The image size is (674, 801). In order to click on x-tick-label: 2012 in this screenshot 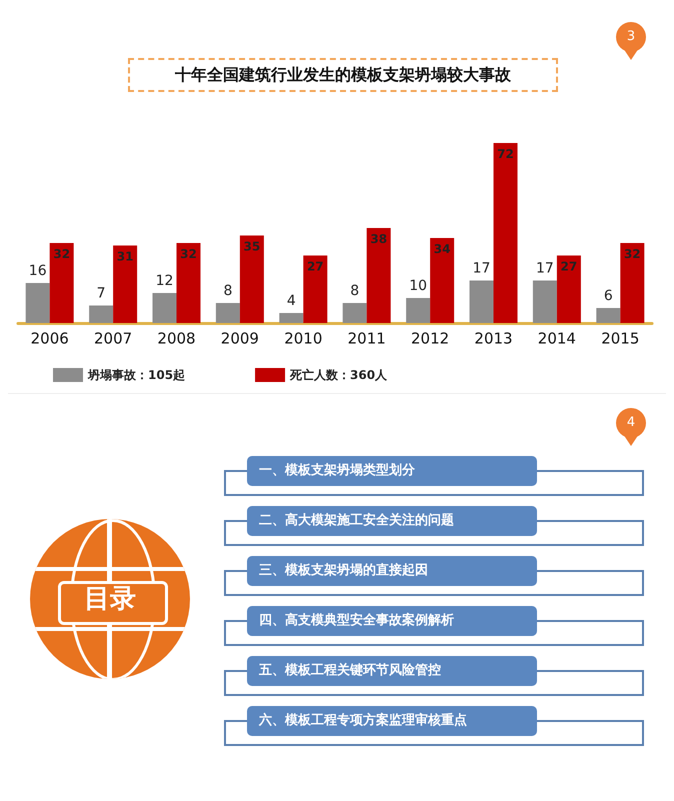, I will do `click(430, 339)`.